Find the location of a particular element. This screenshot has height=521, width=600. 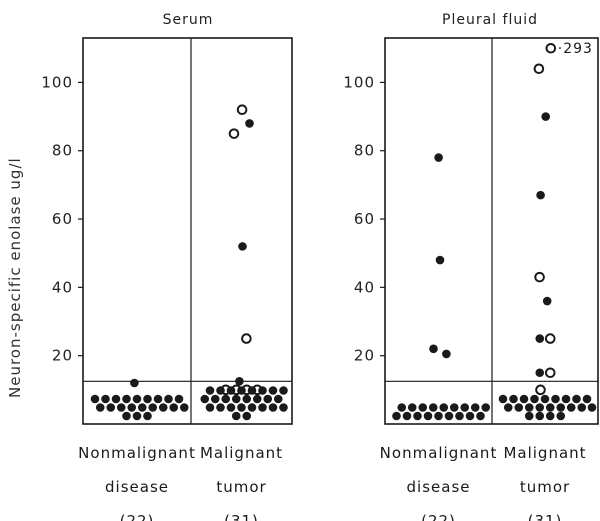

panel2-ytick-label: 60 is located at coordinates (364, 219).